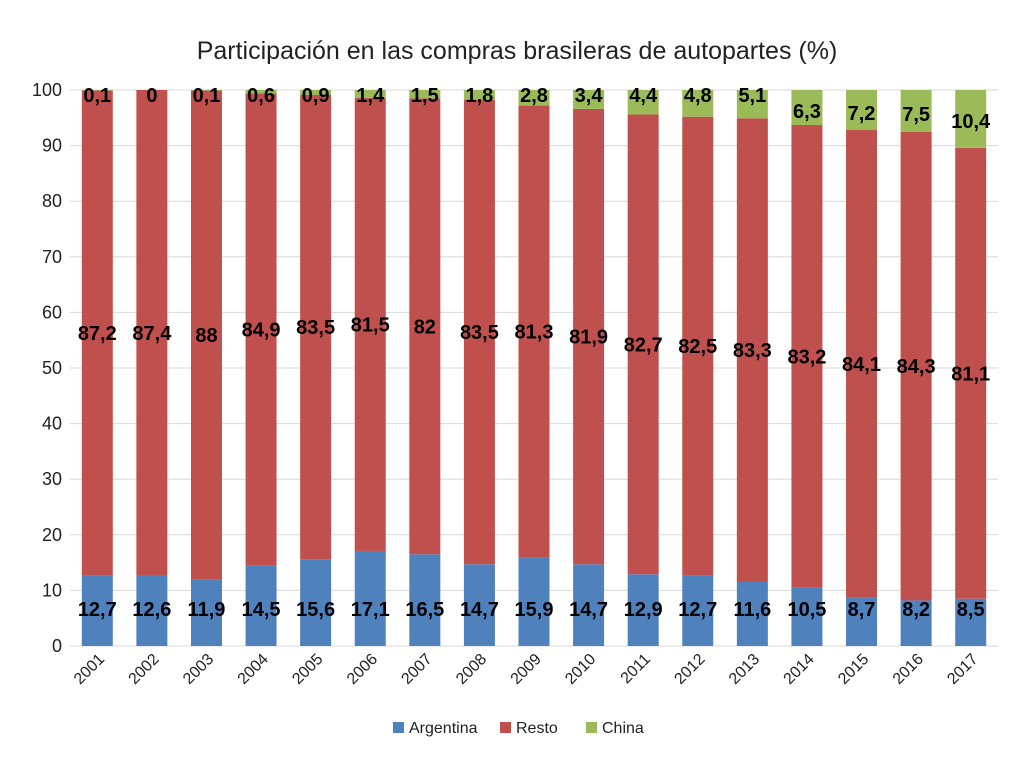  What do you see at coordinates (643, 96) in the screenshot?
I see `data-label-china-2011: 4,4` at bounding box center [643, 96].